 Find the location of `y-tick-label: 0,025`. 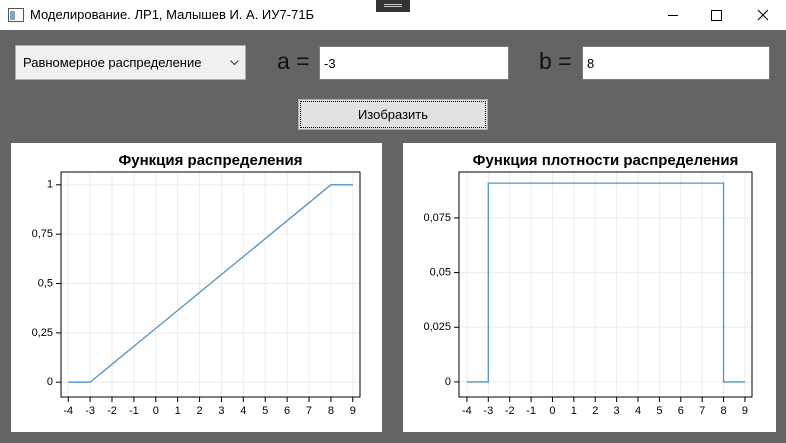

y-tick-label: 0,025 is located at coordinates (437, 327).